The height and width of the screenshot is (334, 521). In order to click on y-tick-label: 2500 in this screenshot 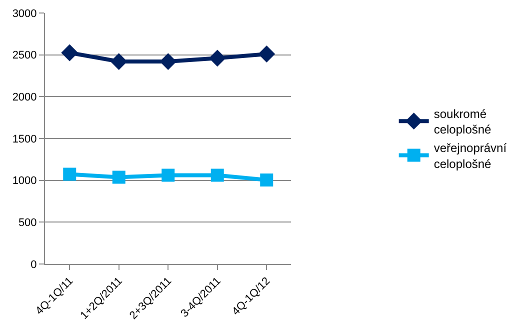, I will do `click(24, 56)`.